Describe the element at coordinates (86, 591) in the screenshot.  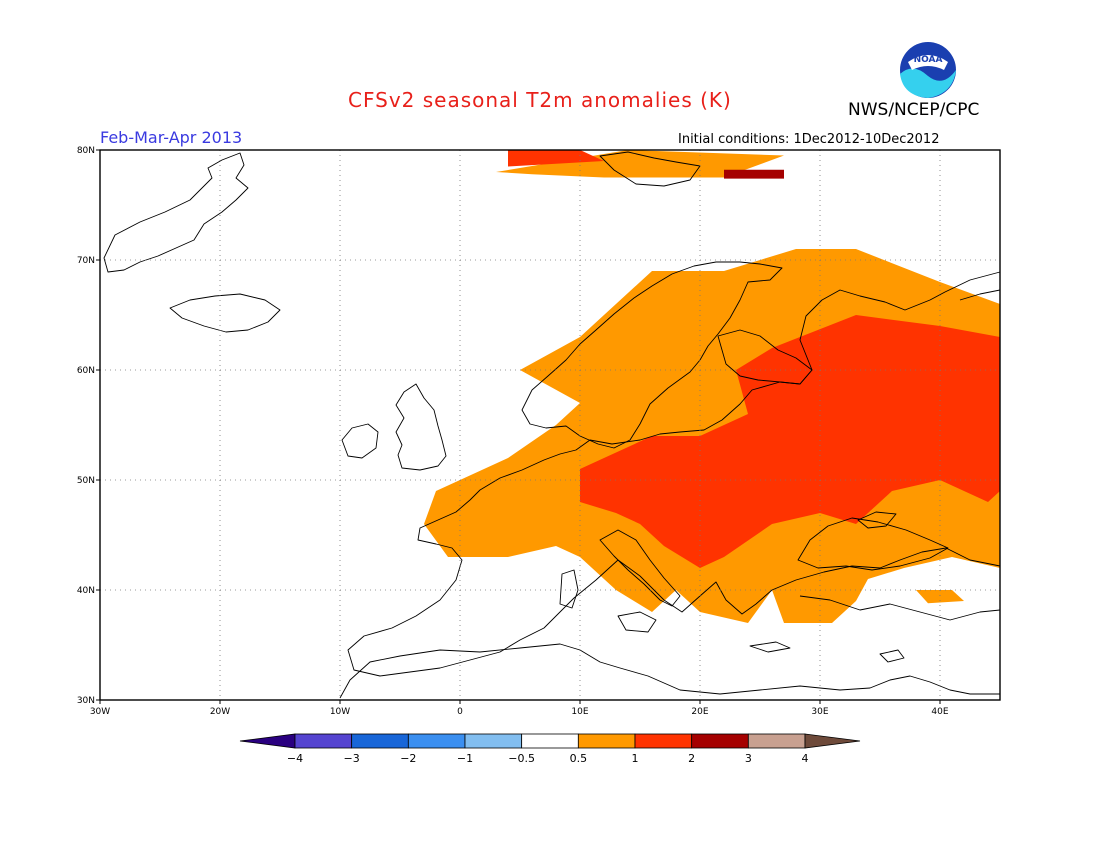
I see `tick-label-lat-40N: 40N` at that location.